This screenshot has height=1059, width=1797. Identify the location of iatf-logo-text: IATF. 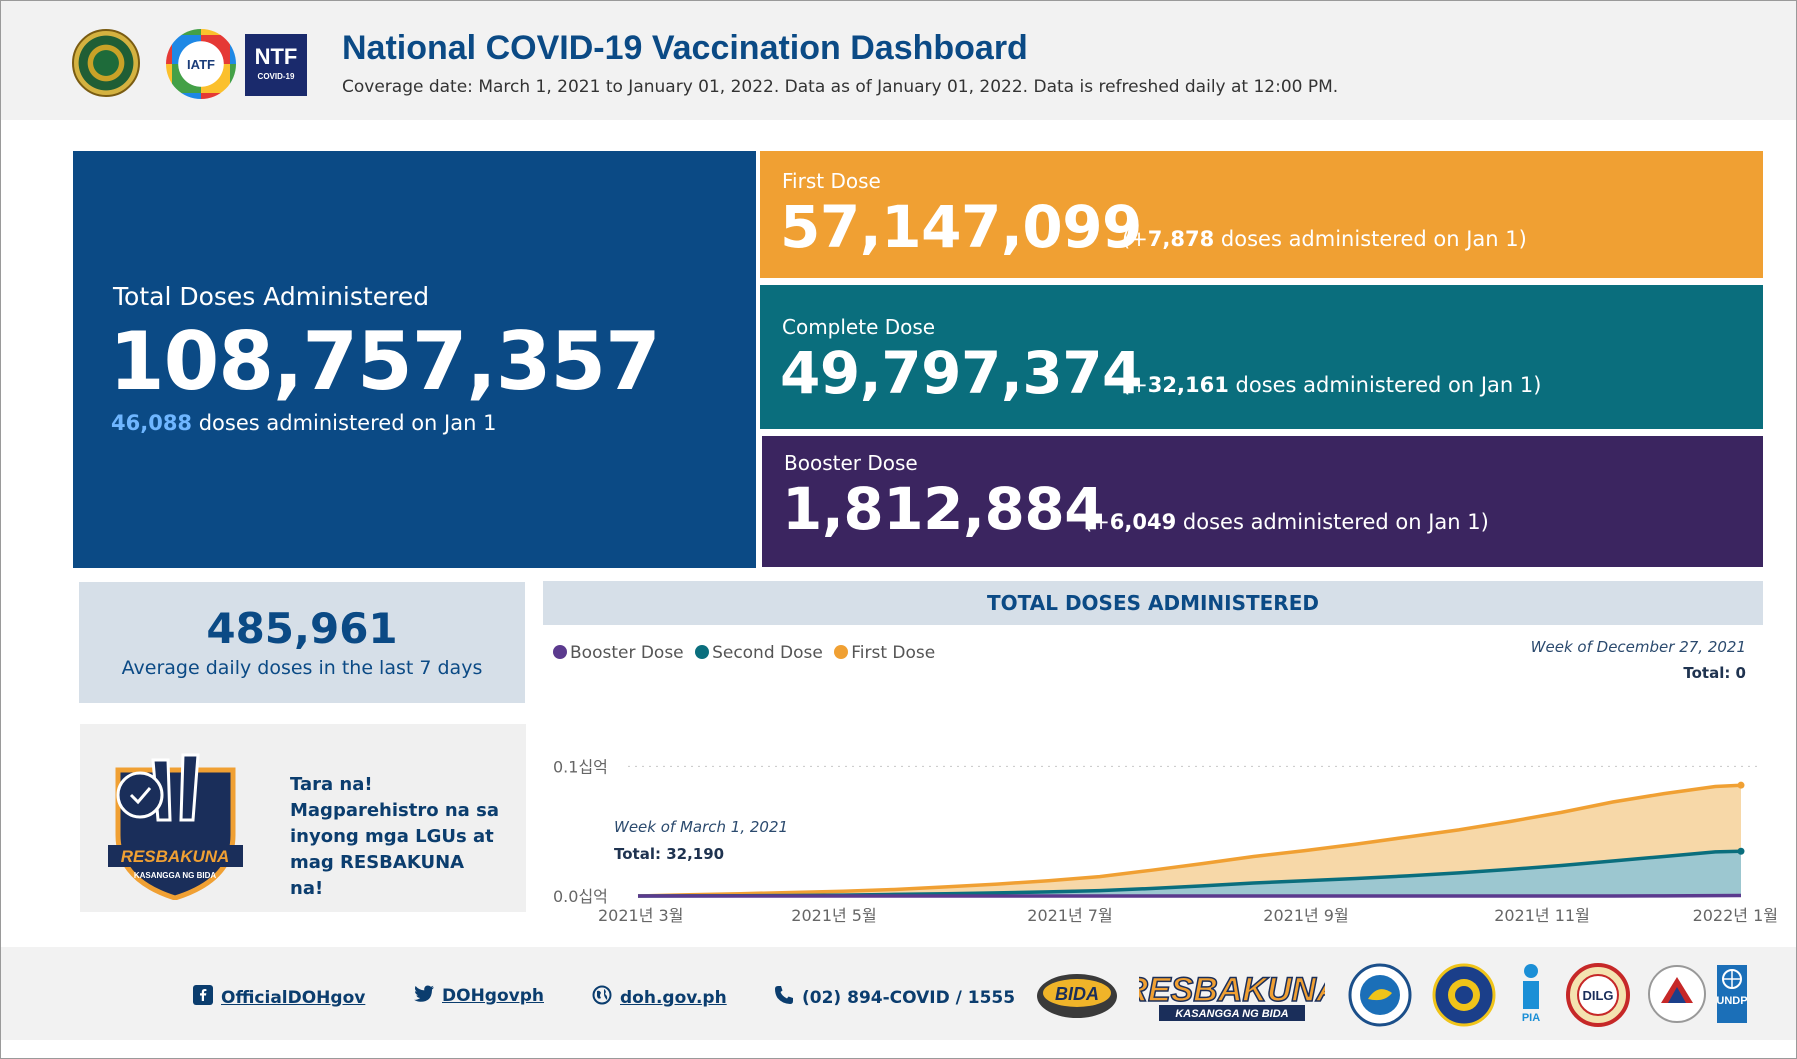
(201, 64).